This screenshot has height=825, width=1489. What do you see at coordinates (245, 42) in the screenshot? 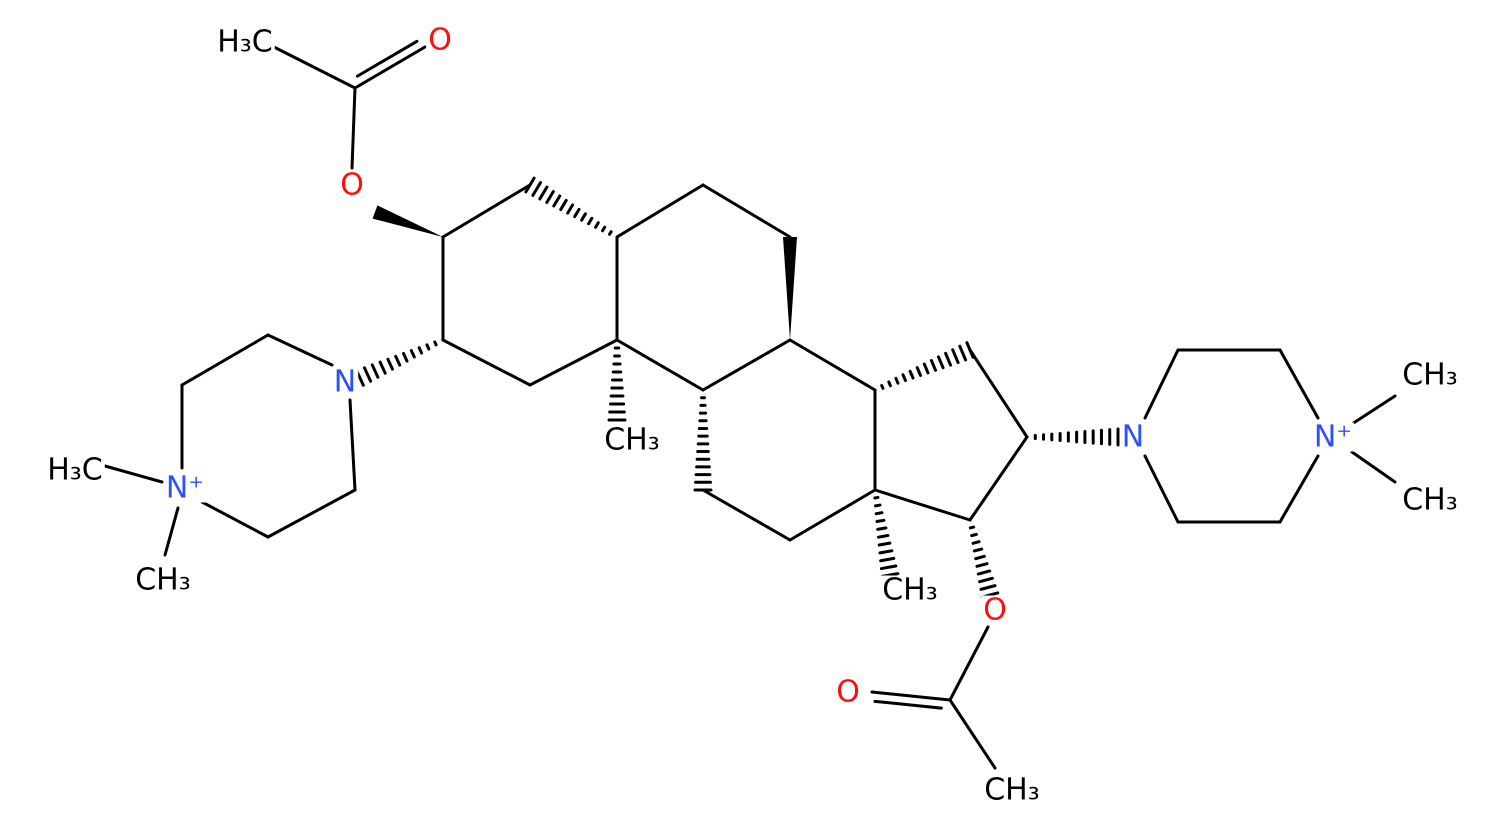
I see `atom-label: H₃C` at bounding box center [245, 42].